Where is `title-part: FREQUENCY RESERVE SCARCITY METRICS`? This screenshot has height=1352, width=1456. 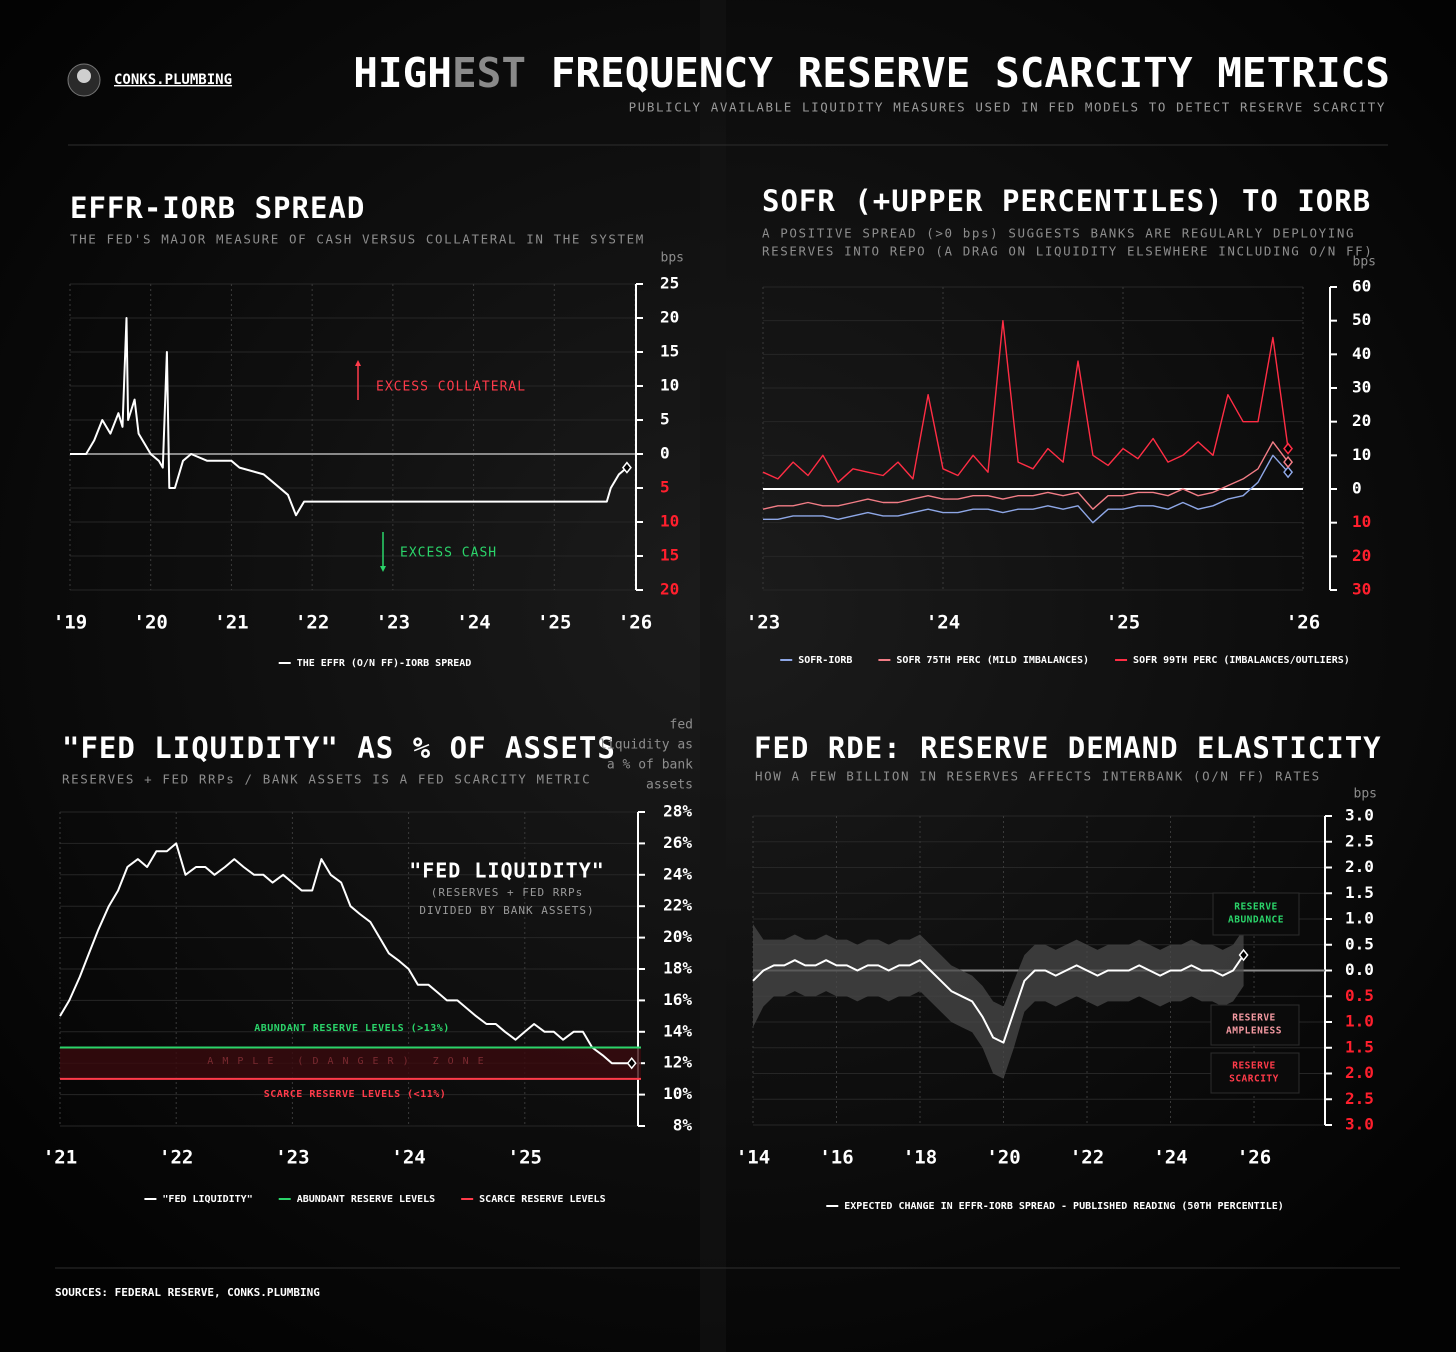
title-part: FREQUENCY RESERVE SCARCITY METRICS is located at coordinates (958, 73).